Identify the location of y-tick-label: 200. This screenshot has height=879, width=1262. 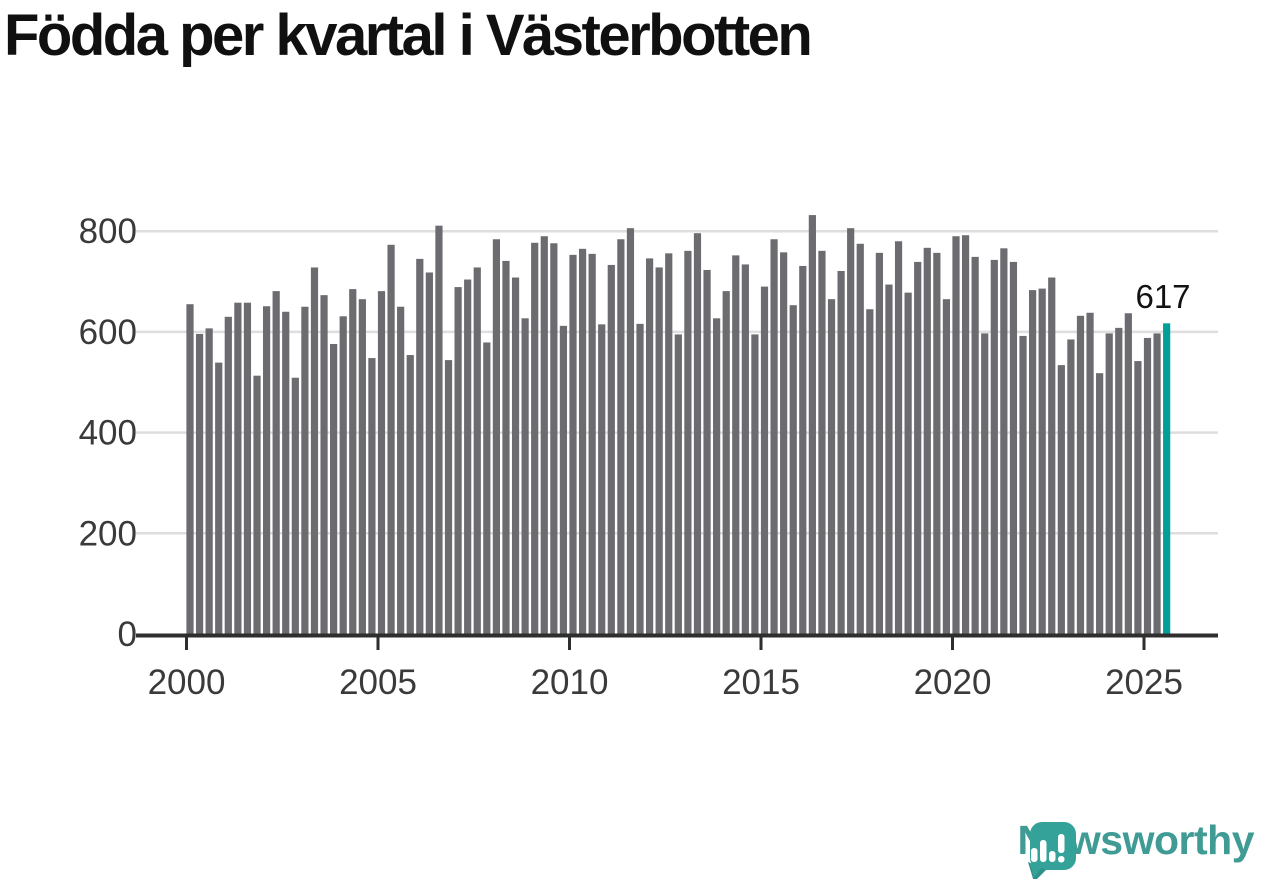
(108, 533).